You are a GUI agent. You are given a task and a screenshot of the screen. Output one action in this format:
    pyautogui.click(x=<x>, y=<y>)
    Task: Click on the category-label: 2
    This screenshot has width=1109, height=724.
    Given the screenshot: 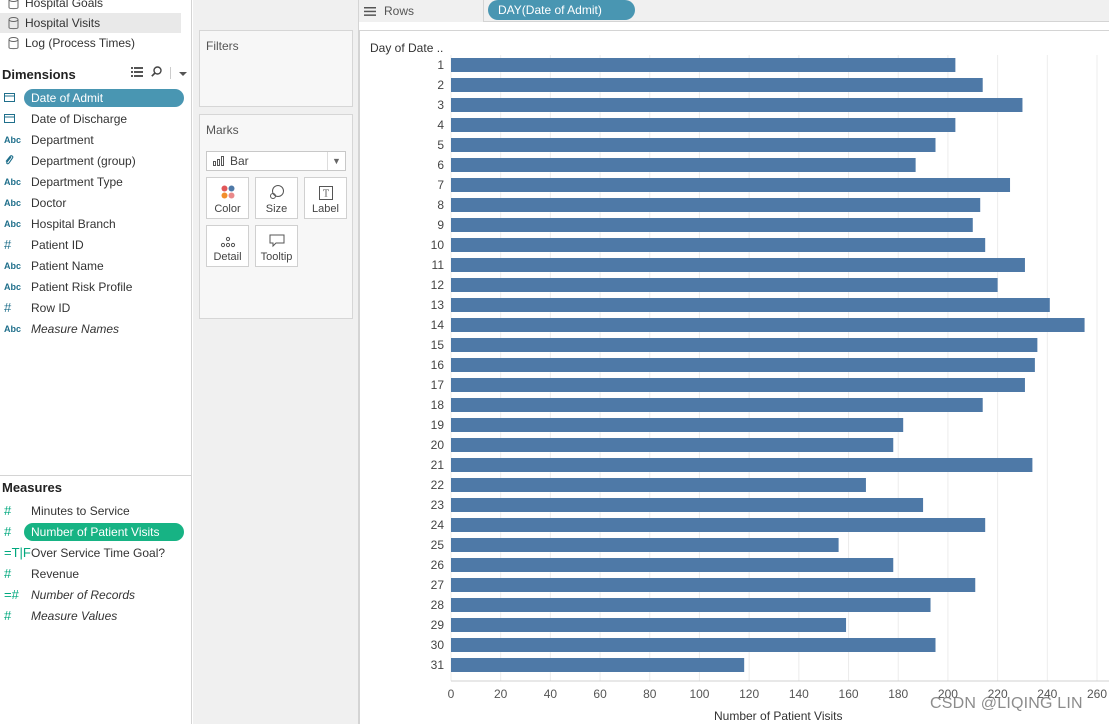 What is the action you would take?
    pyautogui.click(x=440, y=85)
    